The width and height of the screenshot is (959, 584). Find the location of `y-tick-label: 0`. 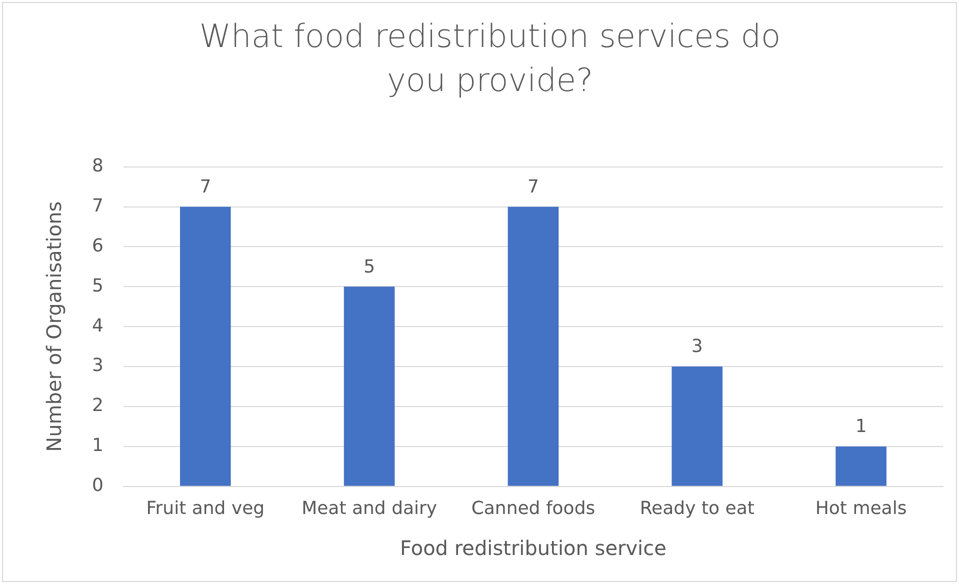

y-tick-label: 0 is located at coordinates (98, 485).